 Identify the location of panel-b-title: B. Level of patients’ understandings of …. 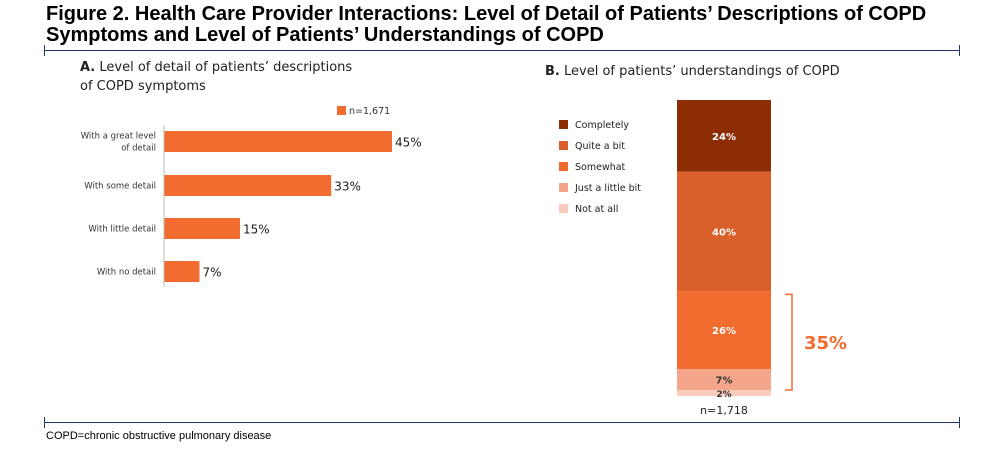
(692, 71).